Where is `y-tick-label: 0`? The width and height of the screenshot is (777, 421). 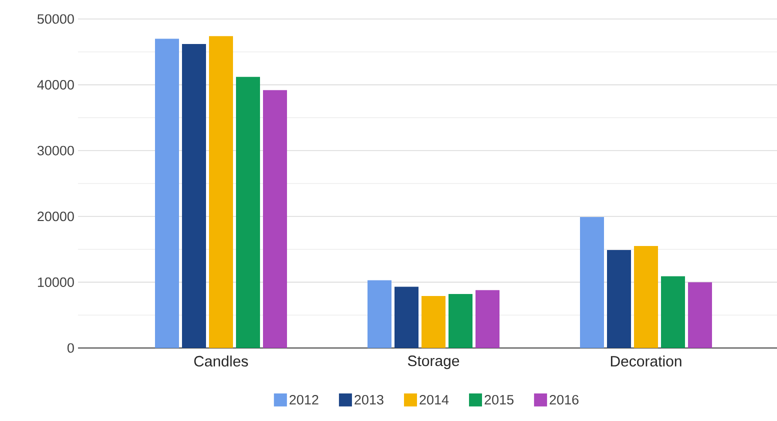
y-tick-label: 0 is located at coordinates (70, 348).